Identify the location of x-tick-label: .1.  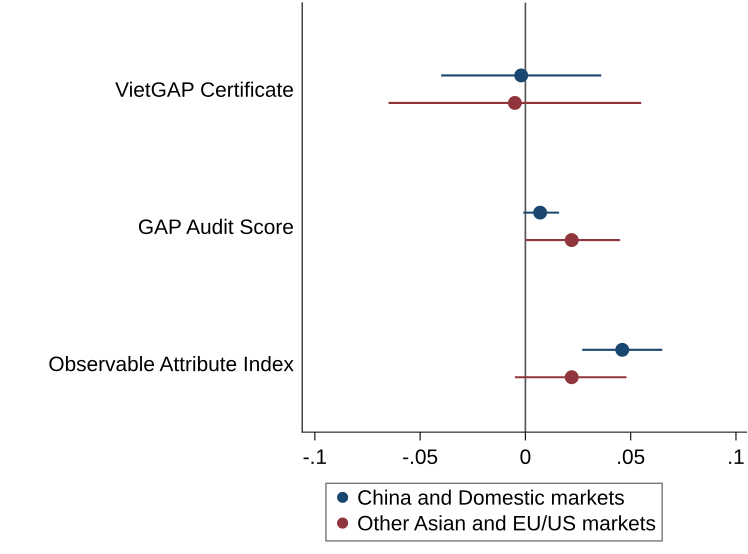
(736, 457).